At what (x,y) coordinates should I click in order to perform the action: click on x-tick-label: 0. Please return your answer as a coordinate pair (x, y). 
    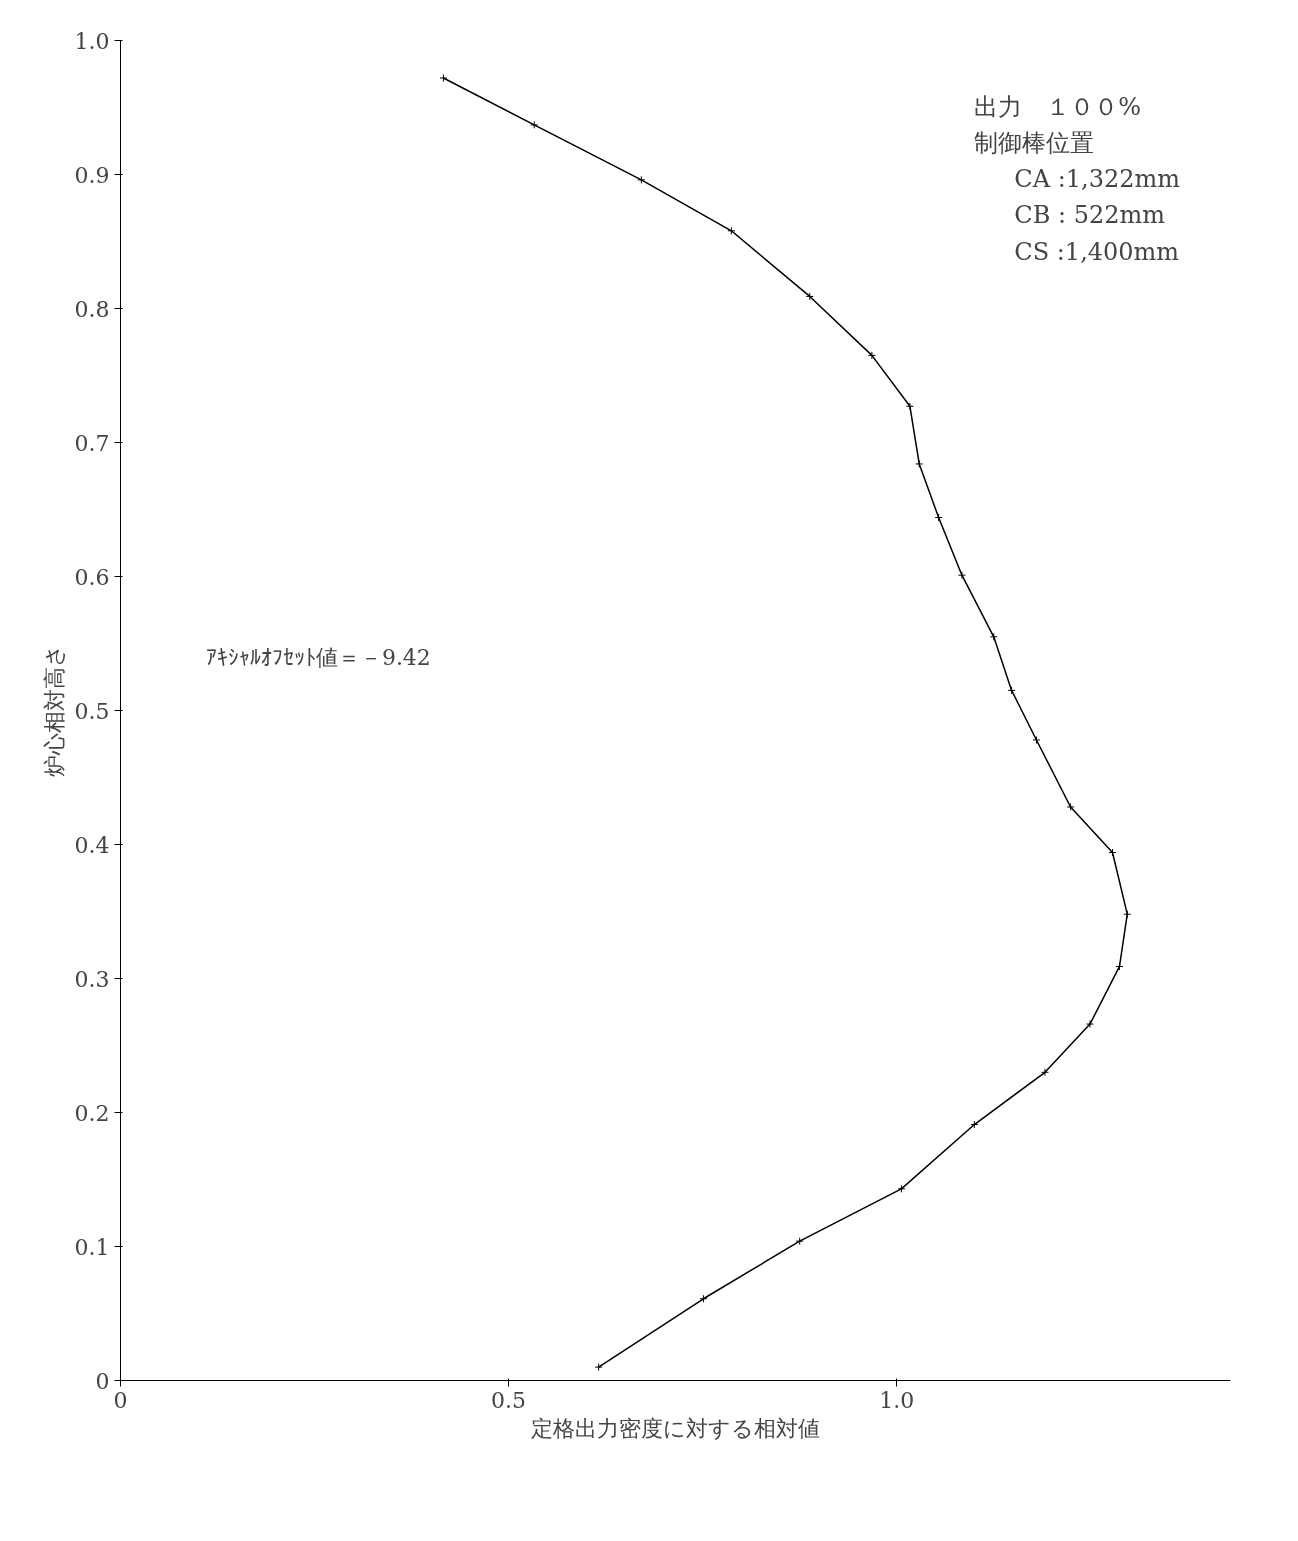
    Looking at the image, I should click on (120, 1400).